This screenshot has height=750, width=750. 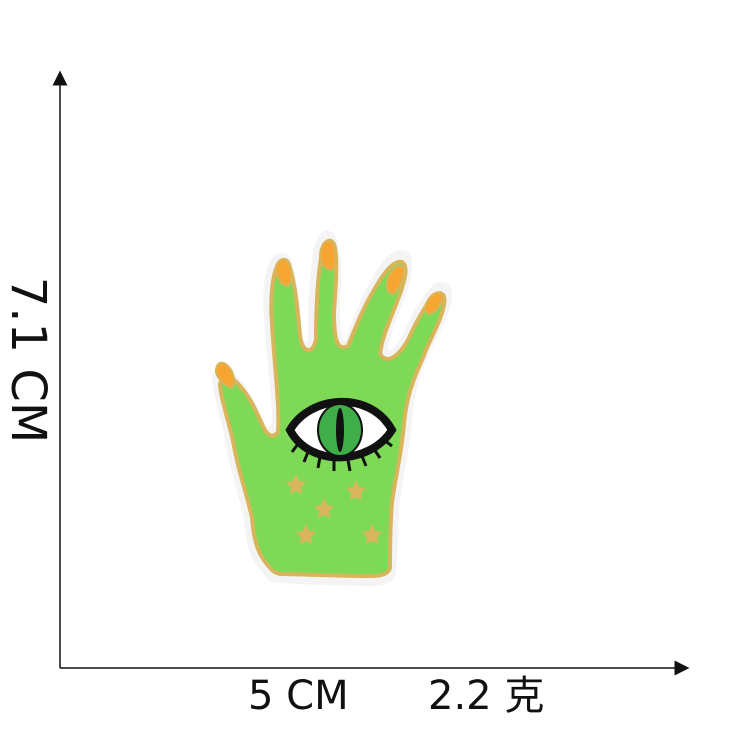 I want to click on nail-thumb, so click(x=434, y=303).